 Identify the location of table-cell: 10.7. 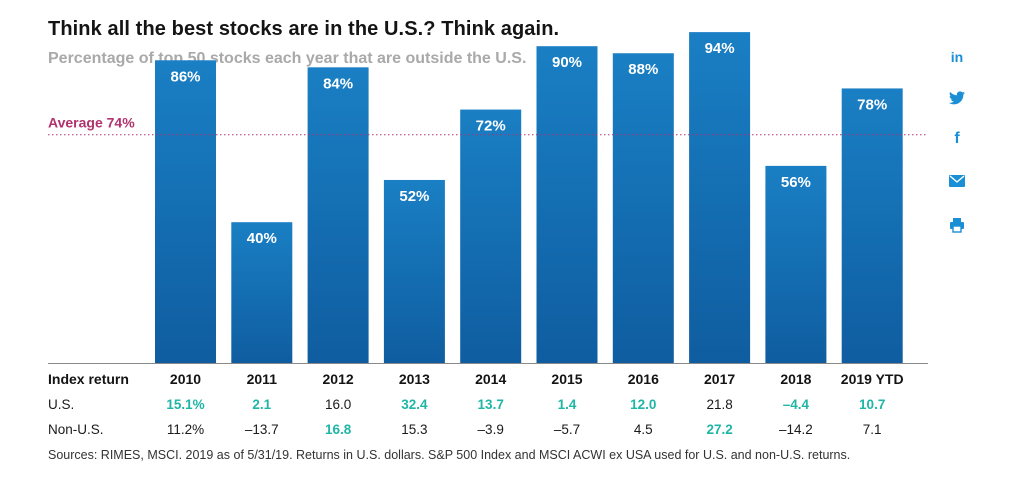
(872, 404).